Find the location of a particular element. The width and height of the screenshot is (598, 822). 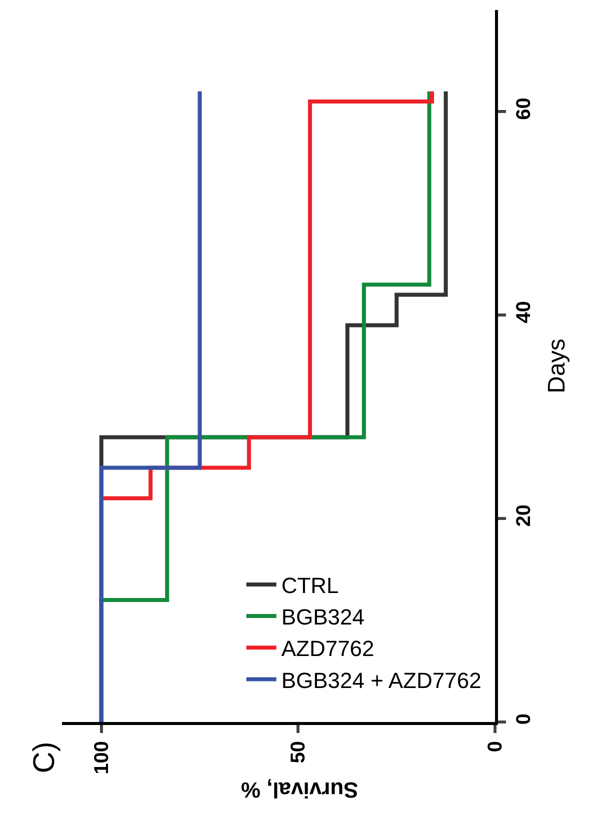

y-tick-label: 60 is located at coordinates (524, 109).